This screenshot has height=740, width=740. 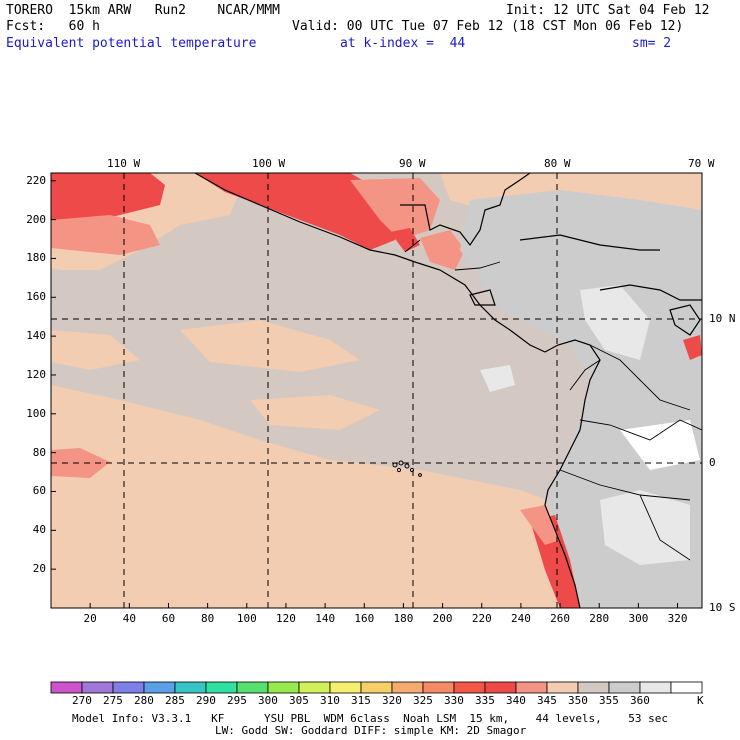 What do you see at coordinates (361, 700) in the screenshot?
I see `colorbar-label: 315` at bounding box center [361, 700].